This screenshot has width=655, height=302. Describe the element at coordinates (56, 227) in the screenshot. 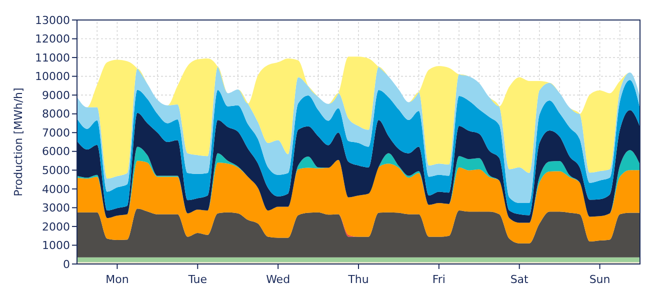

I see `y-tick-label: 2000` at that location.